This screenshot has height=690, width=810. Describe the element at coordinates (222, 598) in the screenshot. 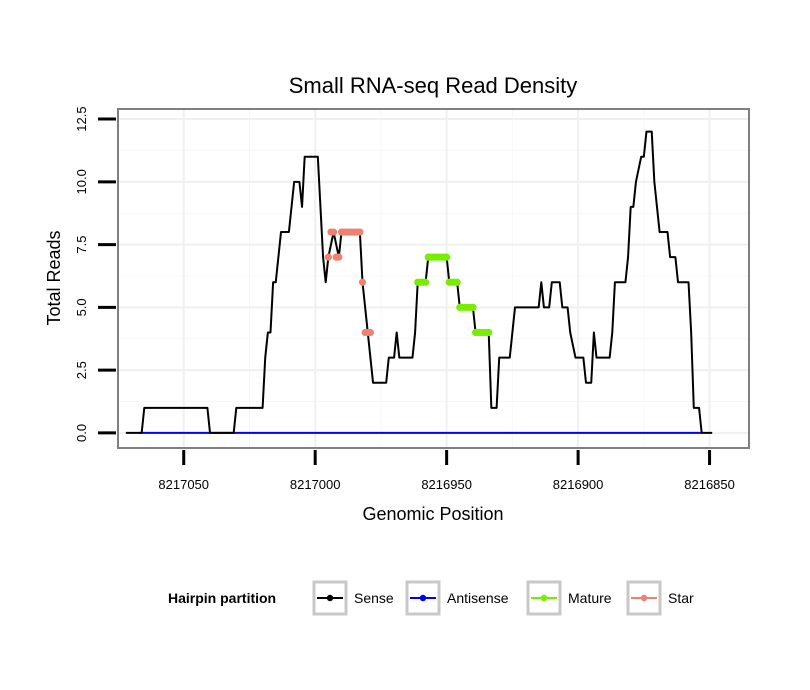

I see `legend-title: Hairpin partition` at that location.